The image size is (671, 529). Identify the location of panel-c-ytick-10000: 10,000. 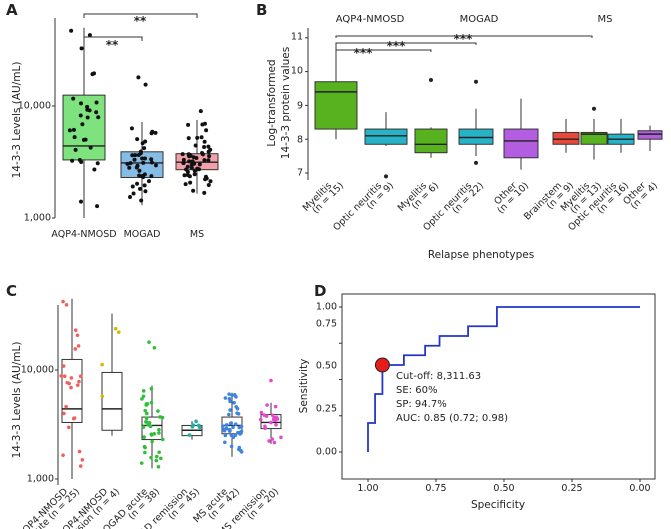
(37, 370).